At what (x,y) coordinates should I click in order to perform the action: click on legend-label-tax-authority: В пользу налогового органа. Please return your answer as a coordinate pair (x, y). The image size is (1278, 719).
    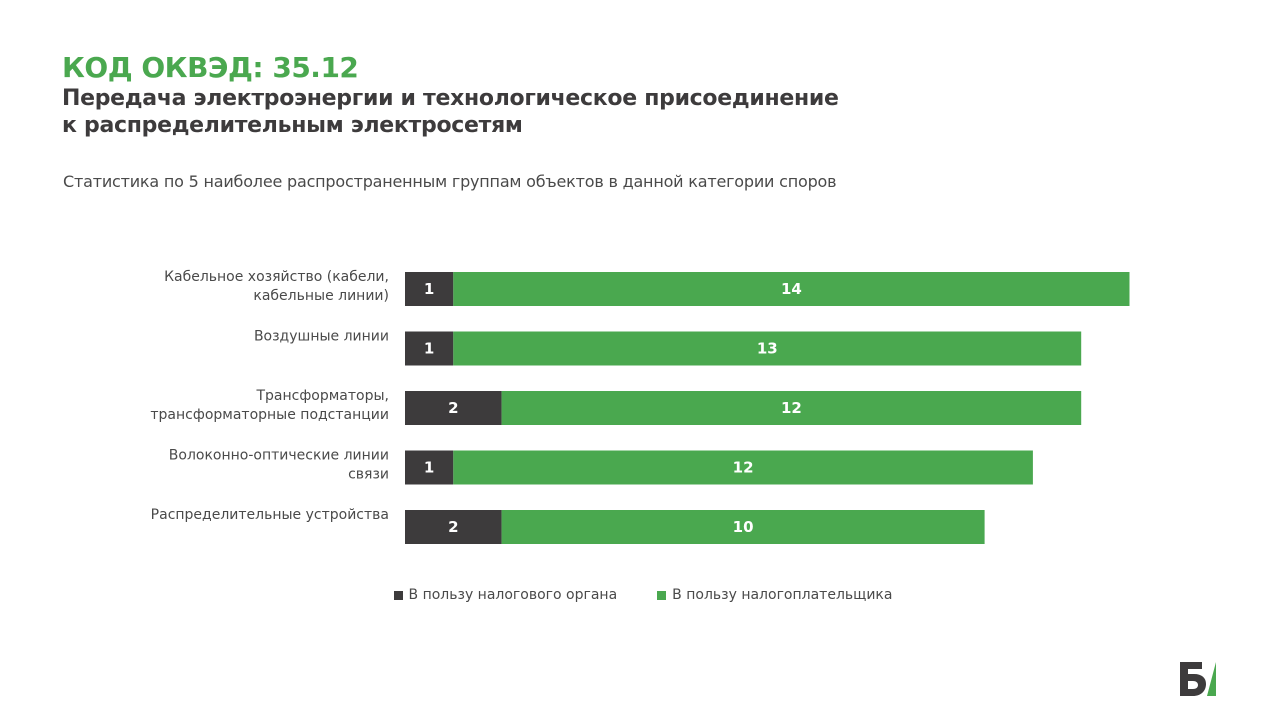
    Looking at the image, I should click on (513, 595).